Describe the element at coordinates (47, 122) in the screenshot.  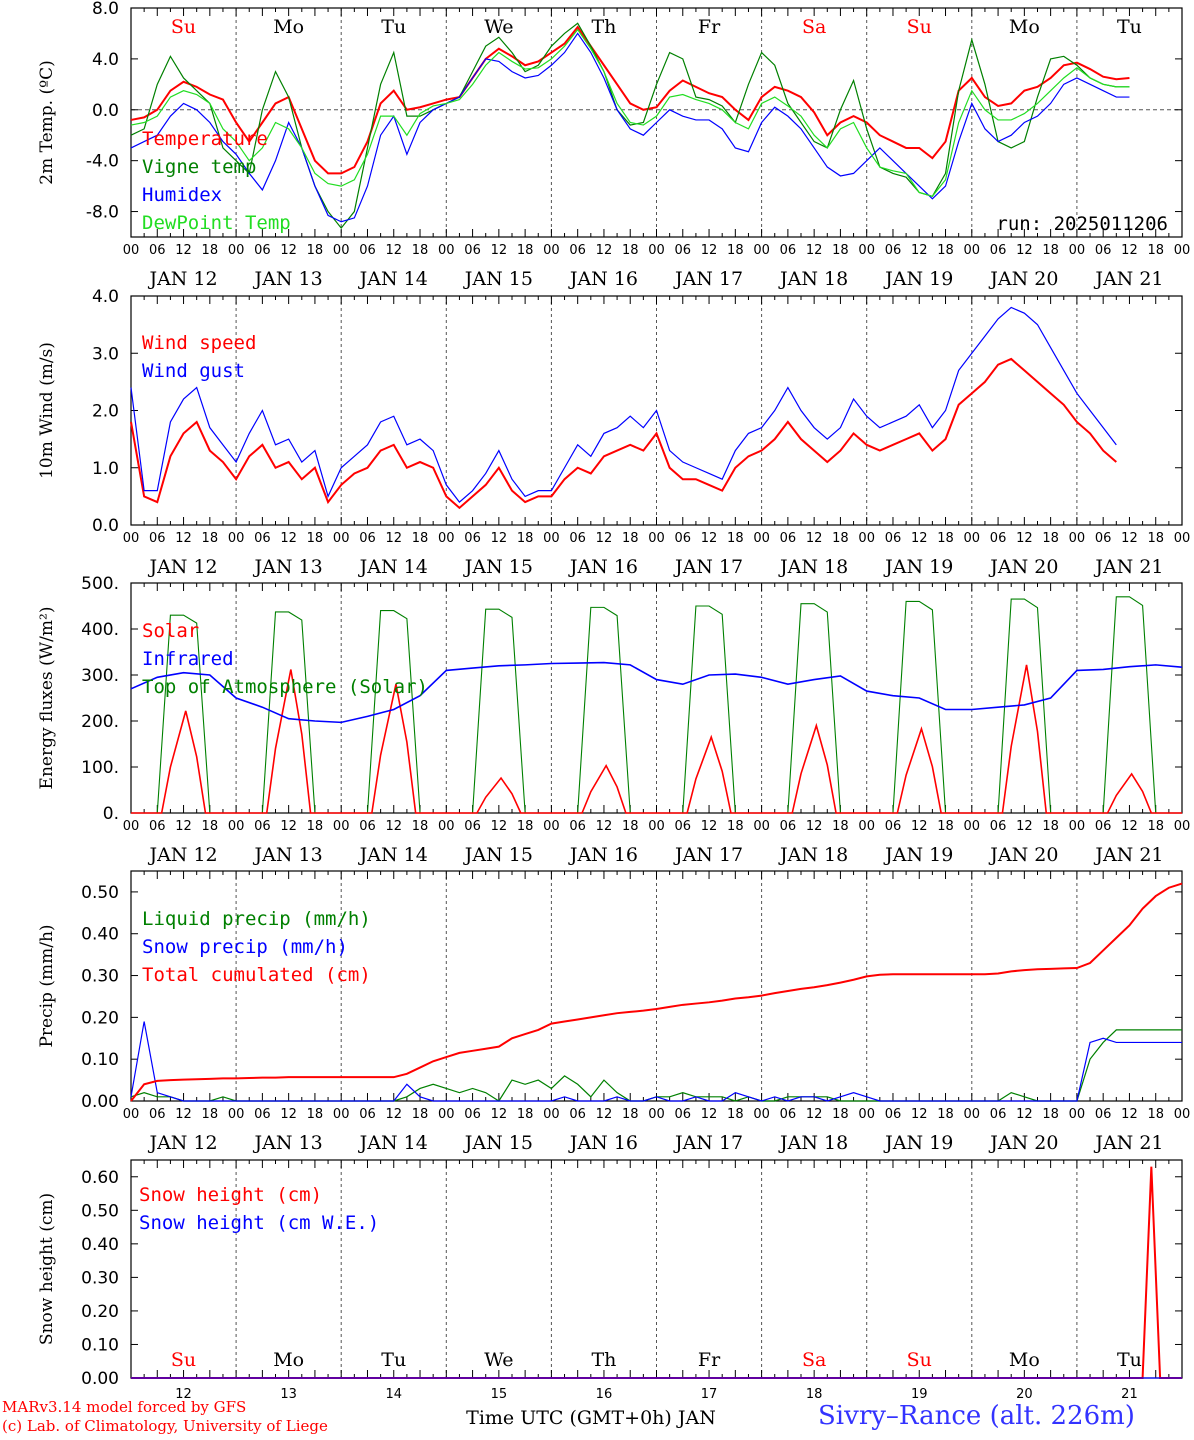
I see `y-axis-label: 2m Temp. (ºC)` at that location.